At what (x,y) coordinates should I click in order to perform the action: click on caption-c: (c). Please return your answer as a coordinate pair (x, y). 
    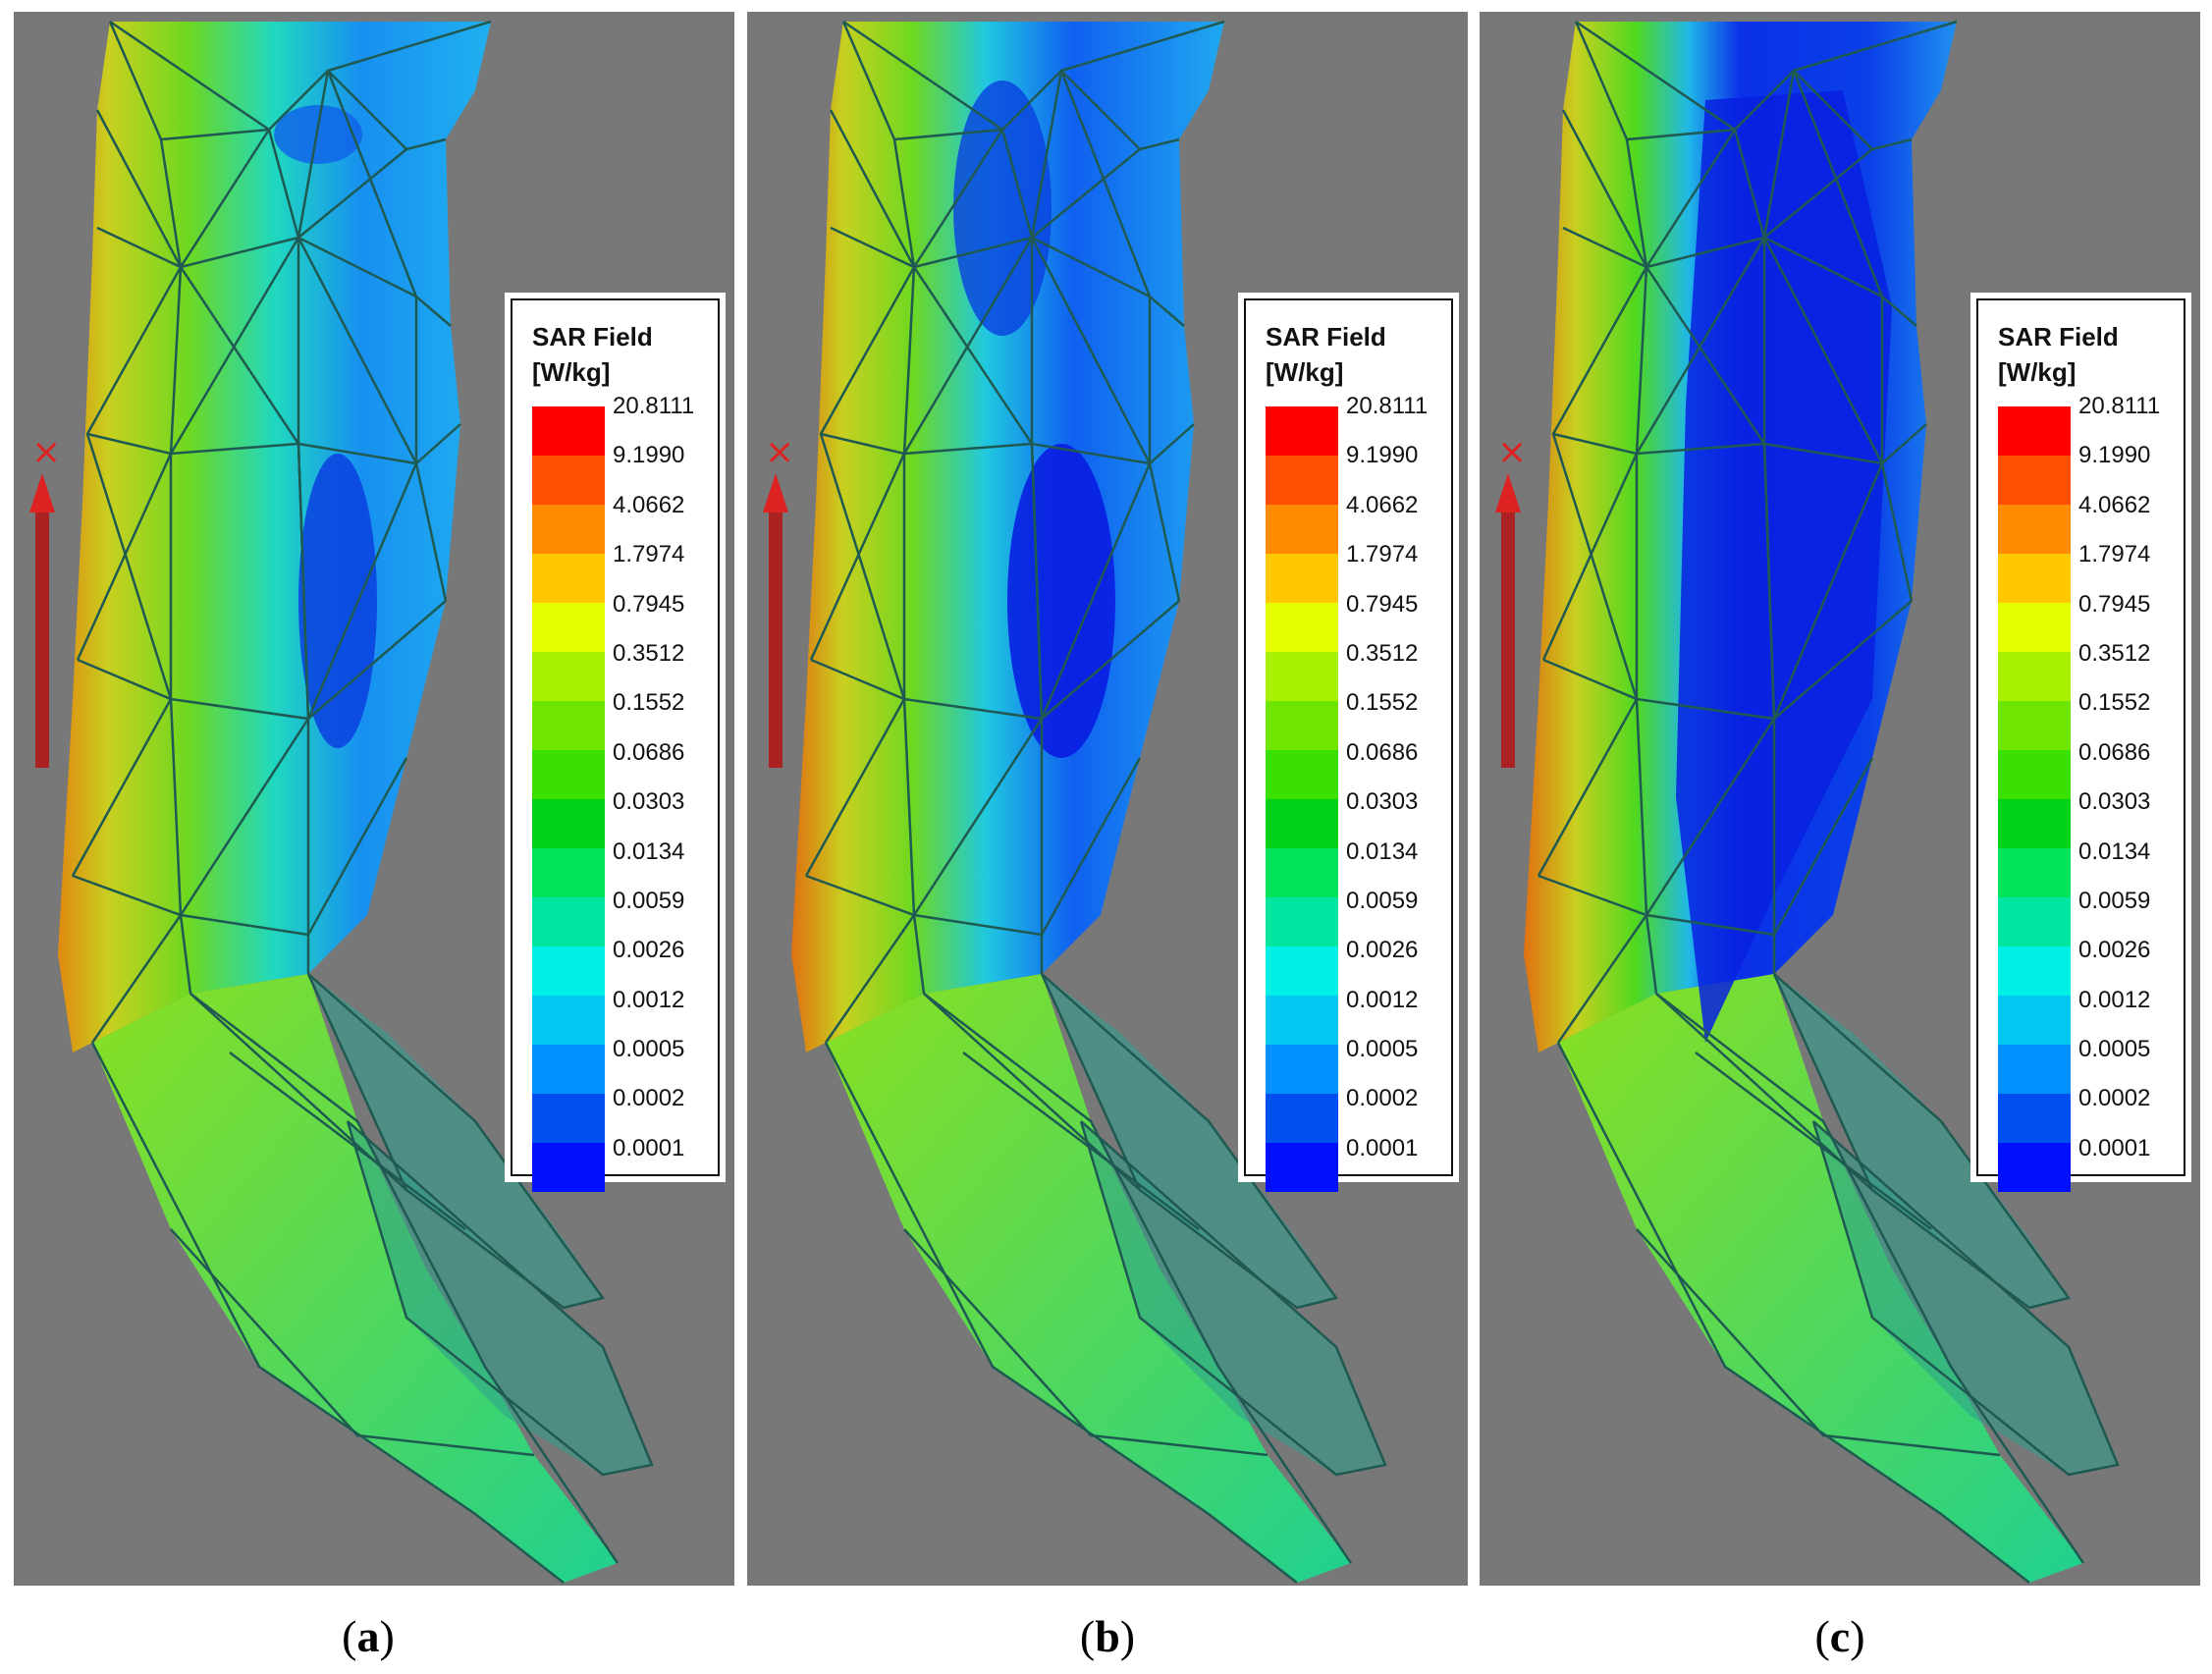
    Looking at the image, I should click on (1840, 1636).